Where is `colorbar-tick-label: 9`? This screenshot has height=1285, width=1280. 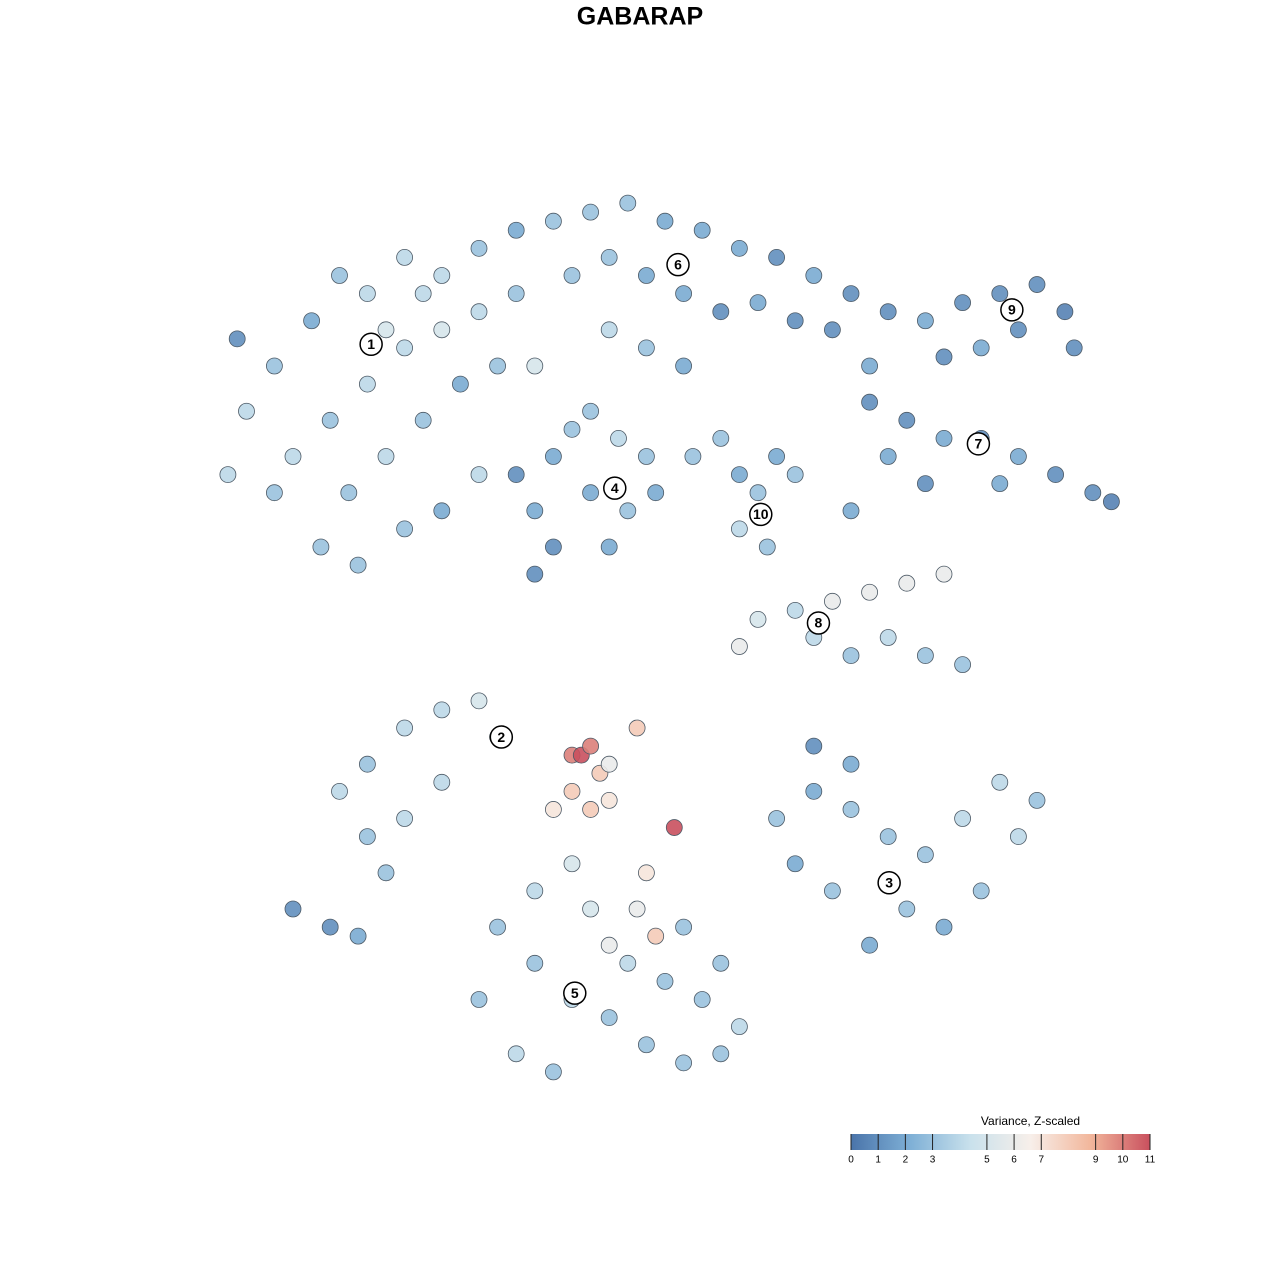
colorbar-tick-label: 9 is located at coordinates (1096, 1160).